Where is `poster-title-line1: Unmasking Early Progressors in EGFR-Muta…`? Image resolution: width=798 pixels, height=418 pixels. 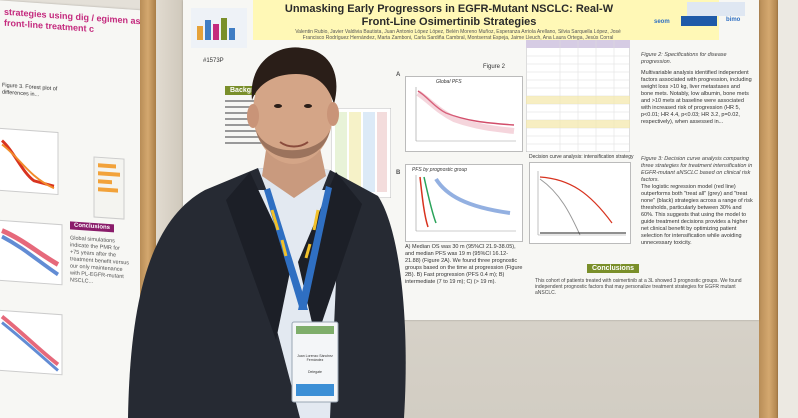
poster-title-line1: Unmasking Early Progressors in EGFR-Muta… is located at coordinates (449, 9).